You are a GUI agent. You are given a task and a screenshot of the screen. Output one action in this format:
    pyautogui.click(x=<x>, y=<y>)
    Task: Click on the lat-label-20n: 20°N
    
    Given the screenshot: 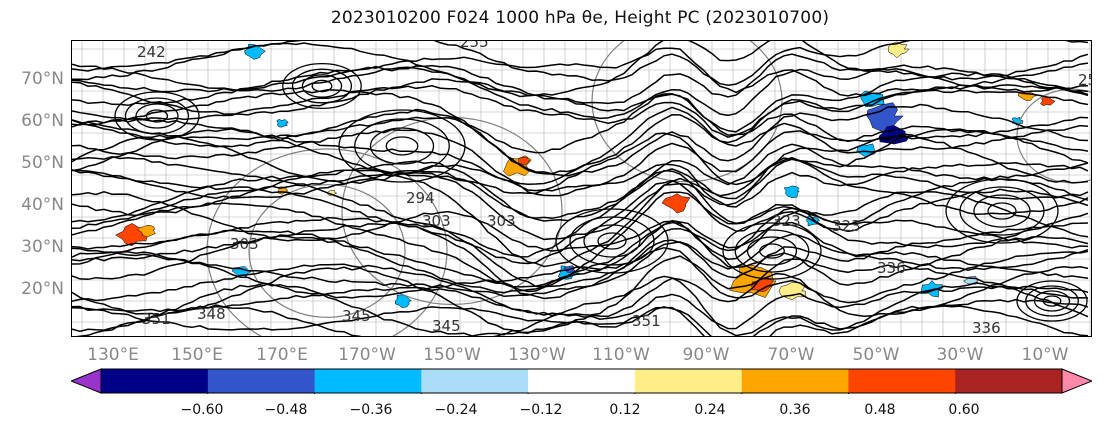 What is the action you would take?
    pyautogui.click(x=42, y=289)
    